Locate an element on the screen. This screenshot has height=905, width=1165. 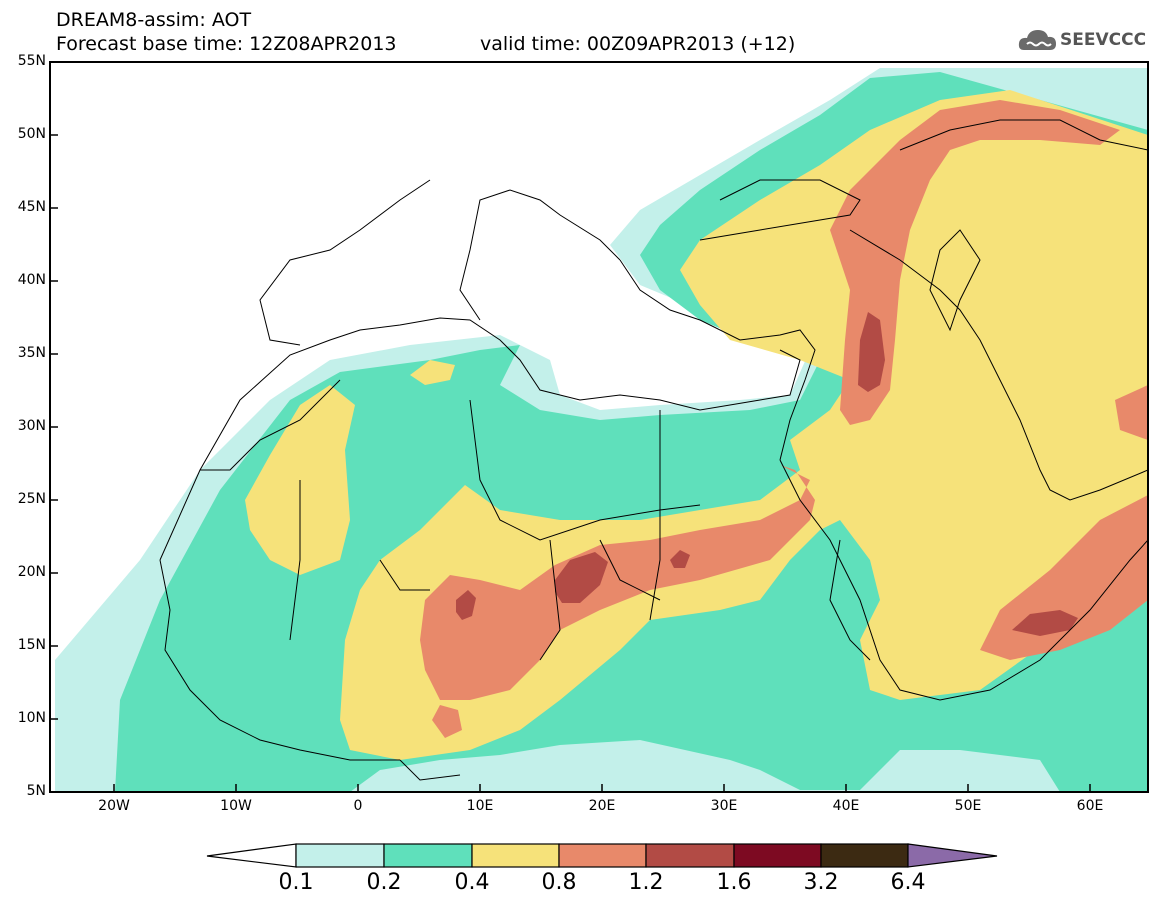
colorbar-level-label: 6.4 is located at coordinates (908, 882).